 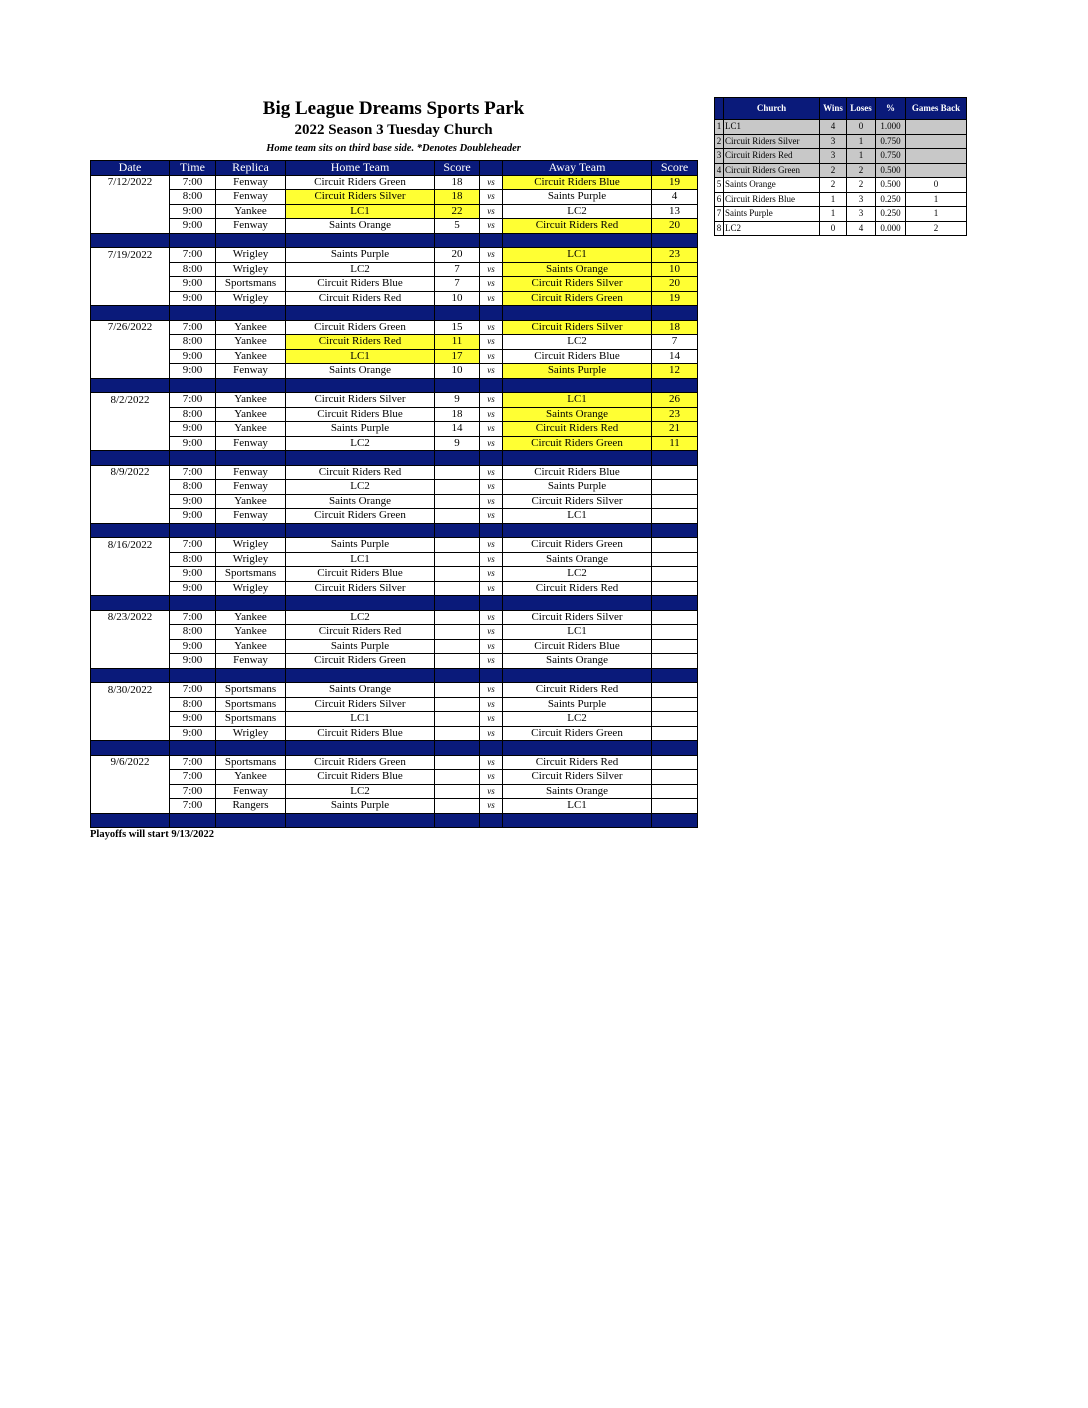 What do you see at coordinates (577, 733) in the screenshot?
I see `away-team: Circuit Riders Green` at bounding box center [577, 733].